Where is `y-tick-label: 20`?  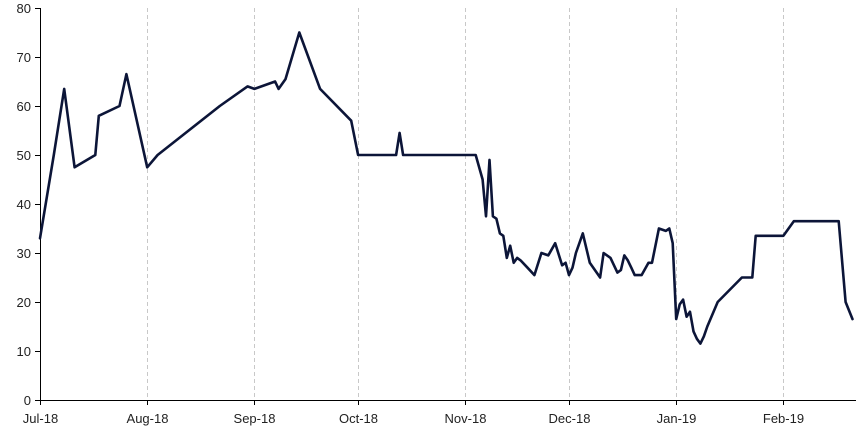
y-tick-label: 20 is located at coordinates (24, 302).